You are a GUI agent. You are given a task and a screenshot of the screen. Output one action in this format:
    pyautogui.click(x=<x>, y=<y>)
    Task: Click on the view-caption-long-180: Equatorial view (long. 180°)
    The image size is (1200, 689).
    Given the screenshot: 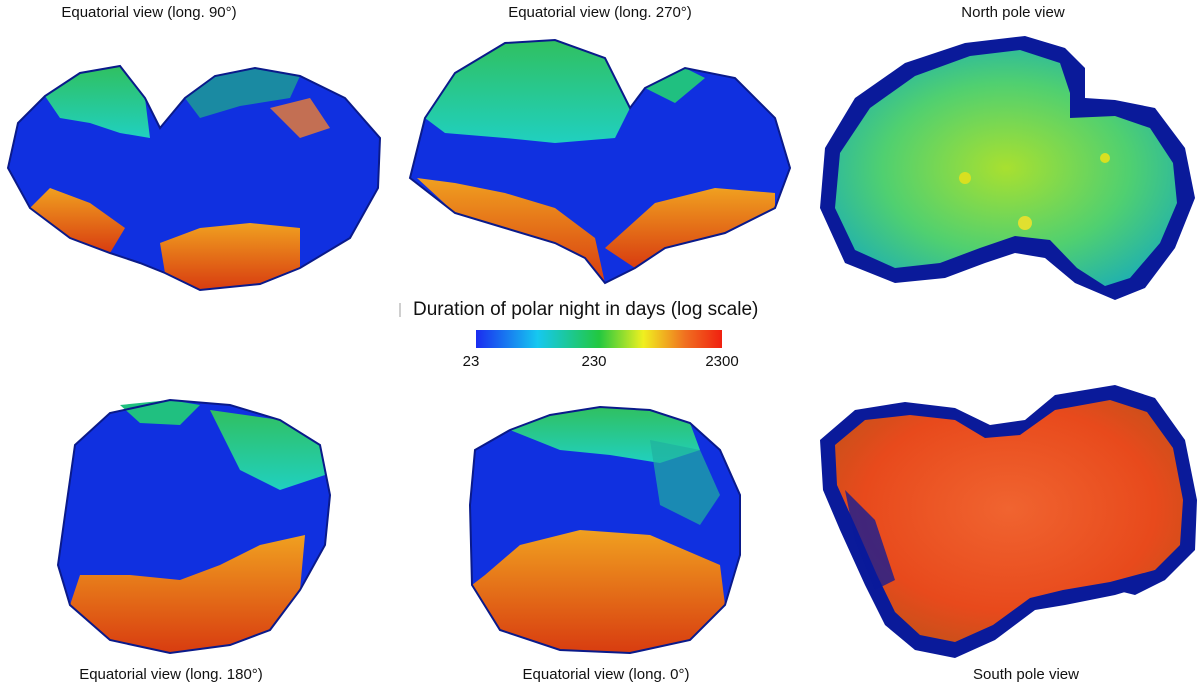 What is the action you would take?
    pyautogui.click(x=171, y=674)
    